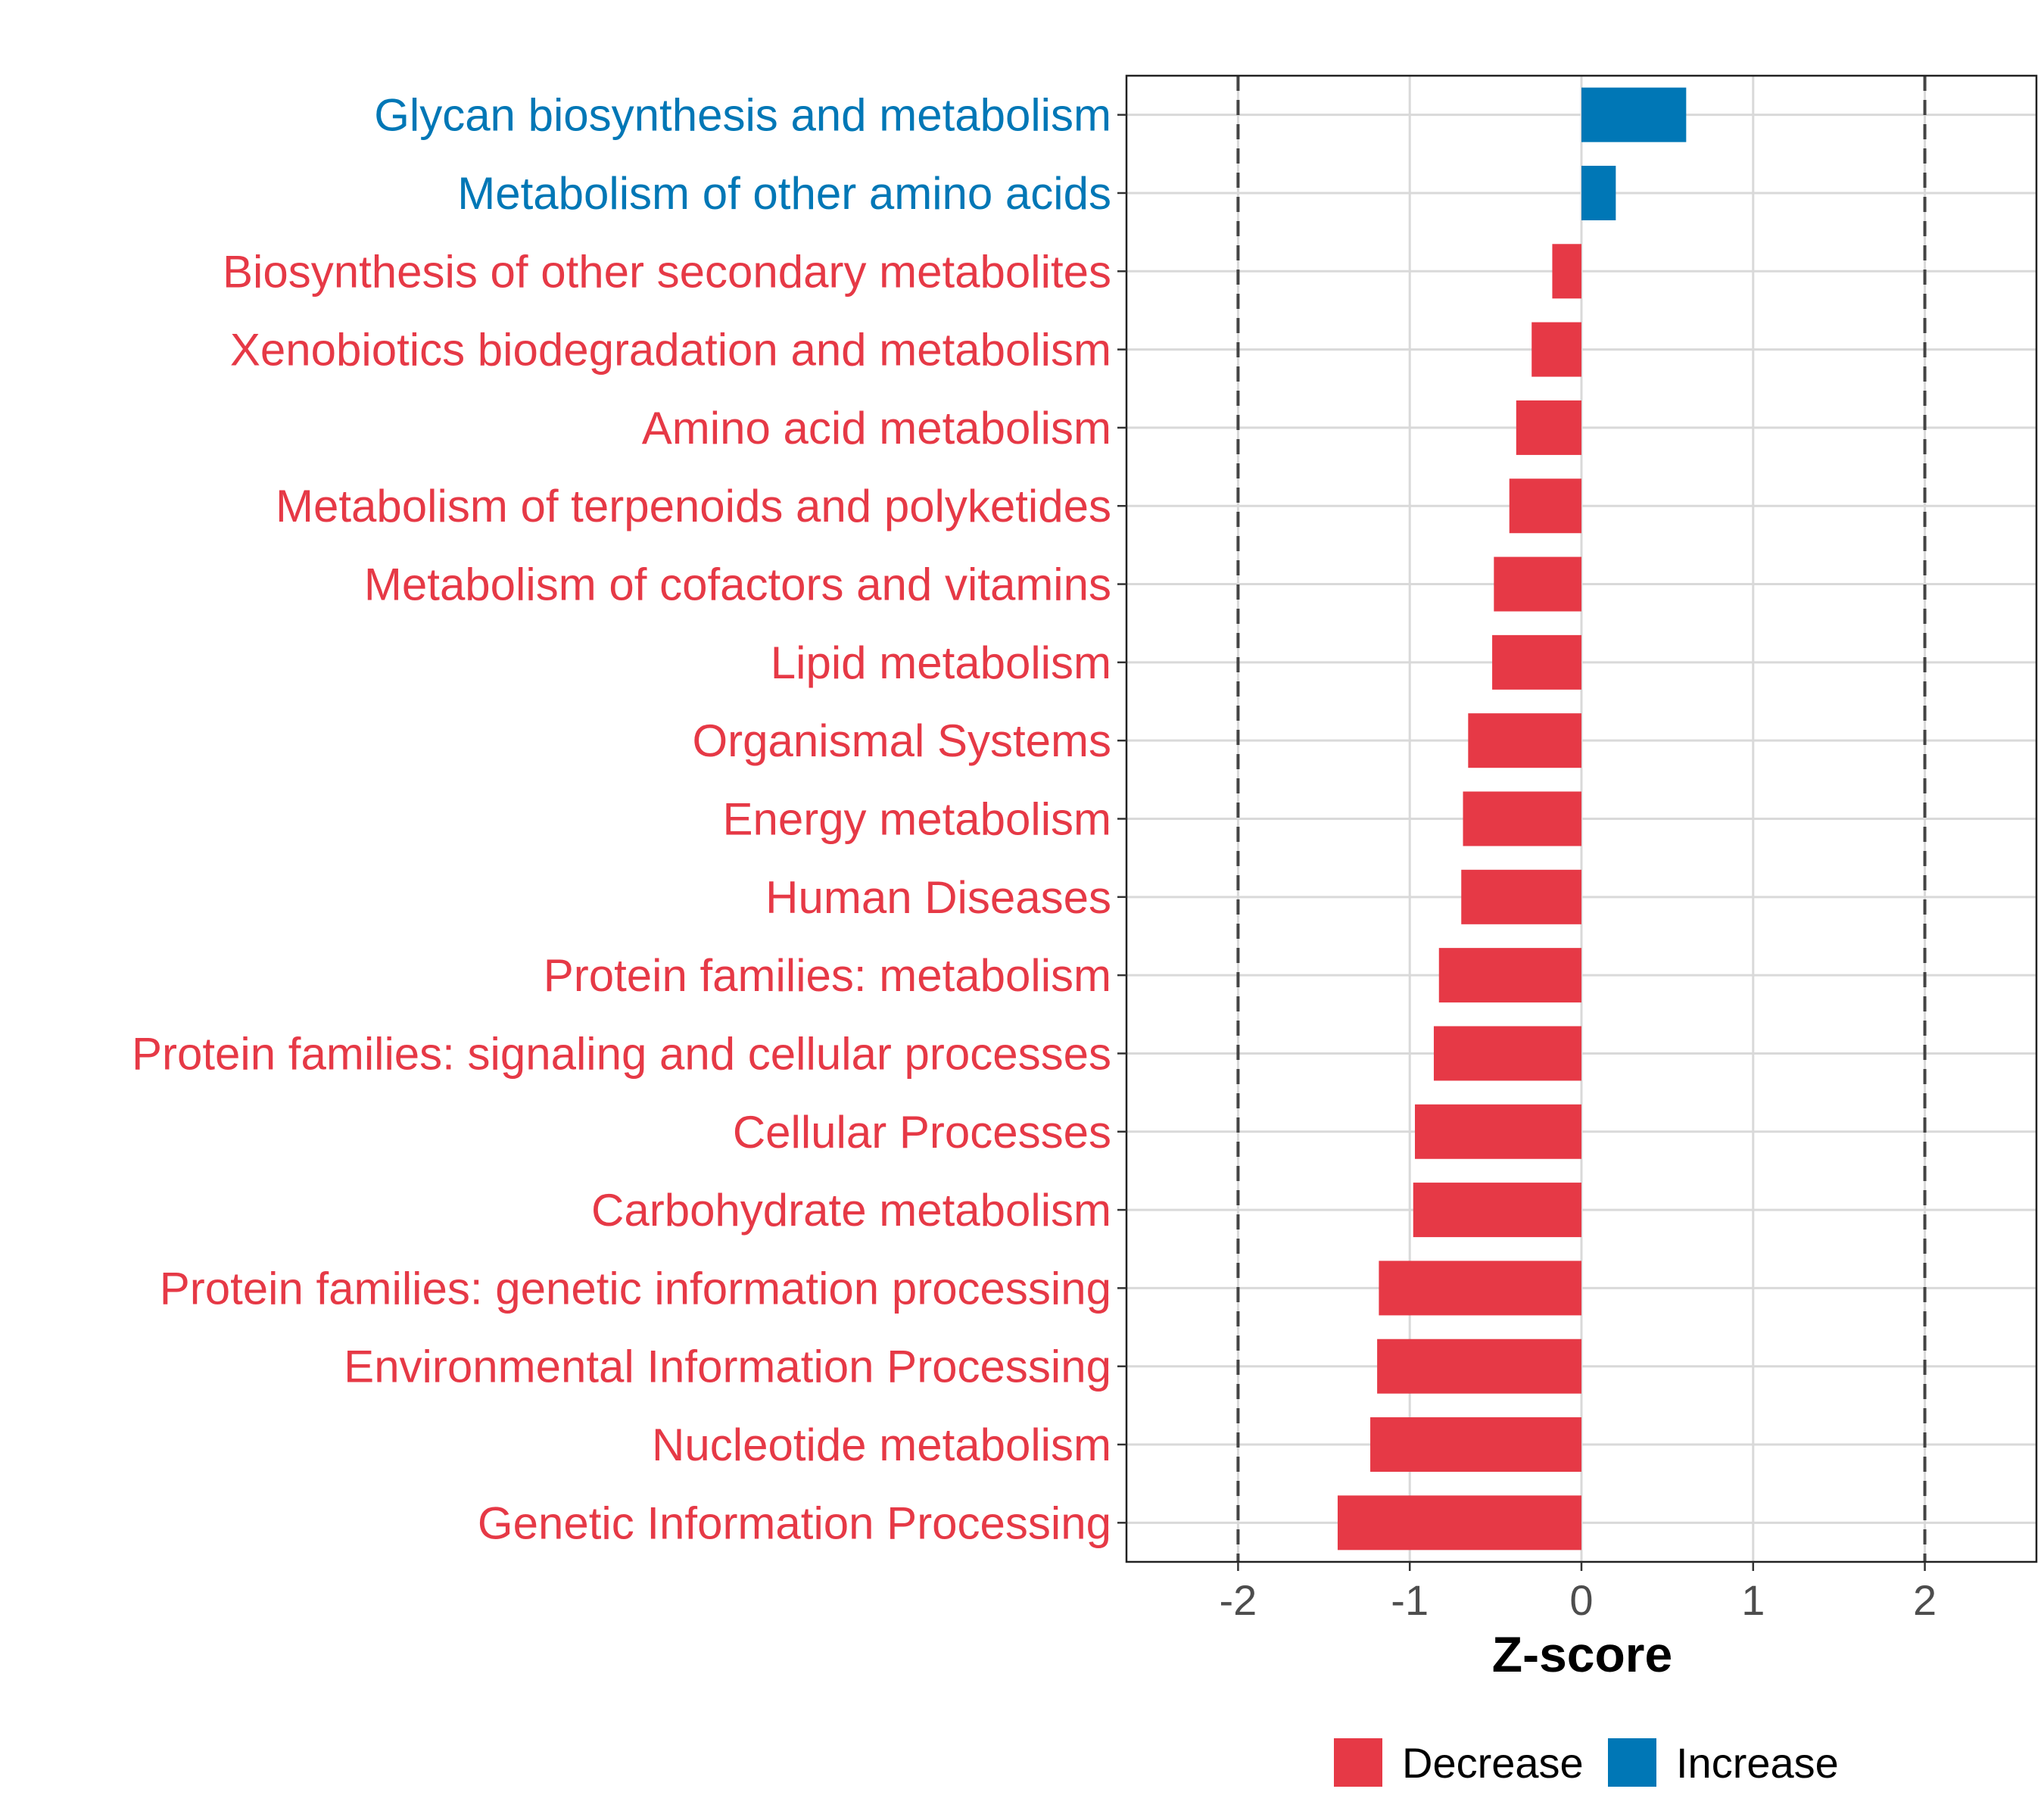  What do you see at coordinates (902, 740) in the screenshot?
I see `y-tick-label: Organismal Systems` at bounding box center [902, 740].